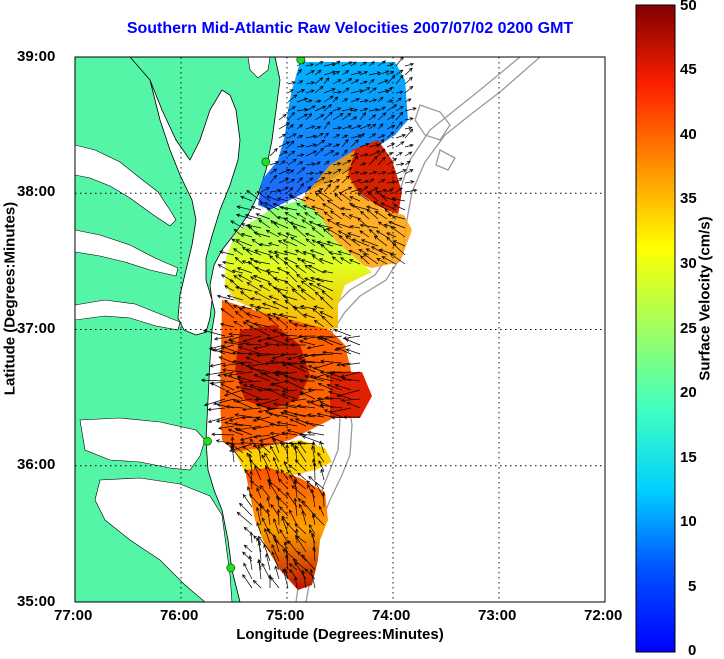 Image resolution: width=724 pixels, height=659 pixels. What do you see at coordinates (207, 441) in the screenshot?
I see `radar-station-marker` at bounding box center [207, 441].